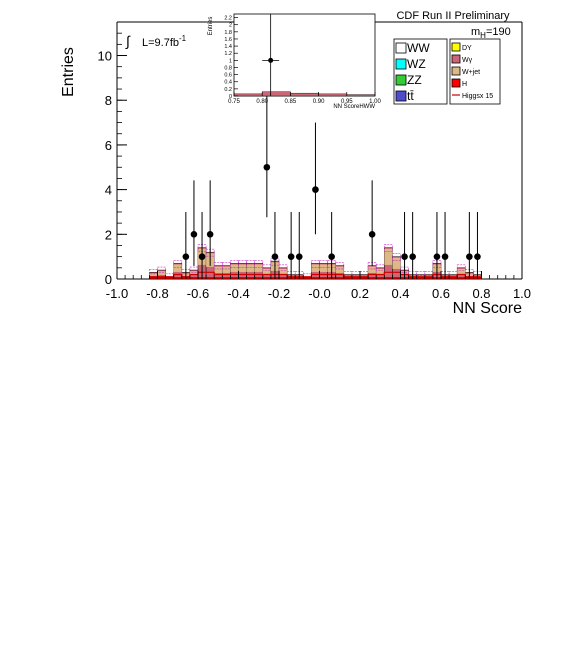 Image resolution: width=567 pixels, height=667 pixels. Describe the element at coordinates (228, 33) in the screenshot. I see `inset-y-tick-label: 1.8` at that location.